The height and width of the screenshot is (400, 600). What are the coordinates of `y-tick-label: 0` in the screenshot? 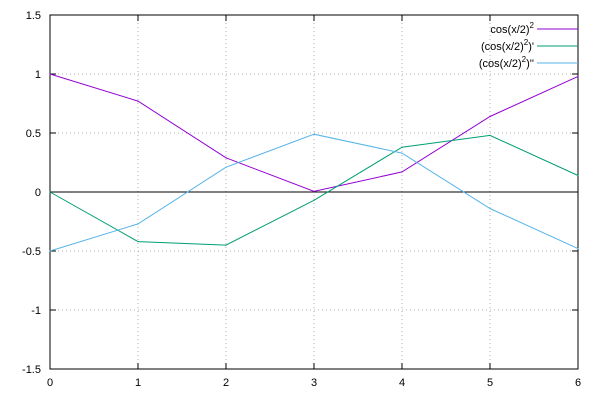 It's located at (38, 193).